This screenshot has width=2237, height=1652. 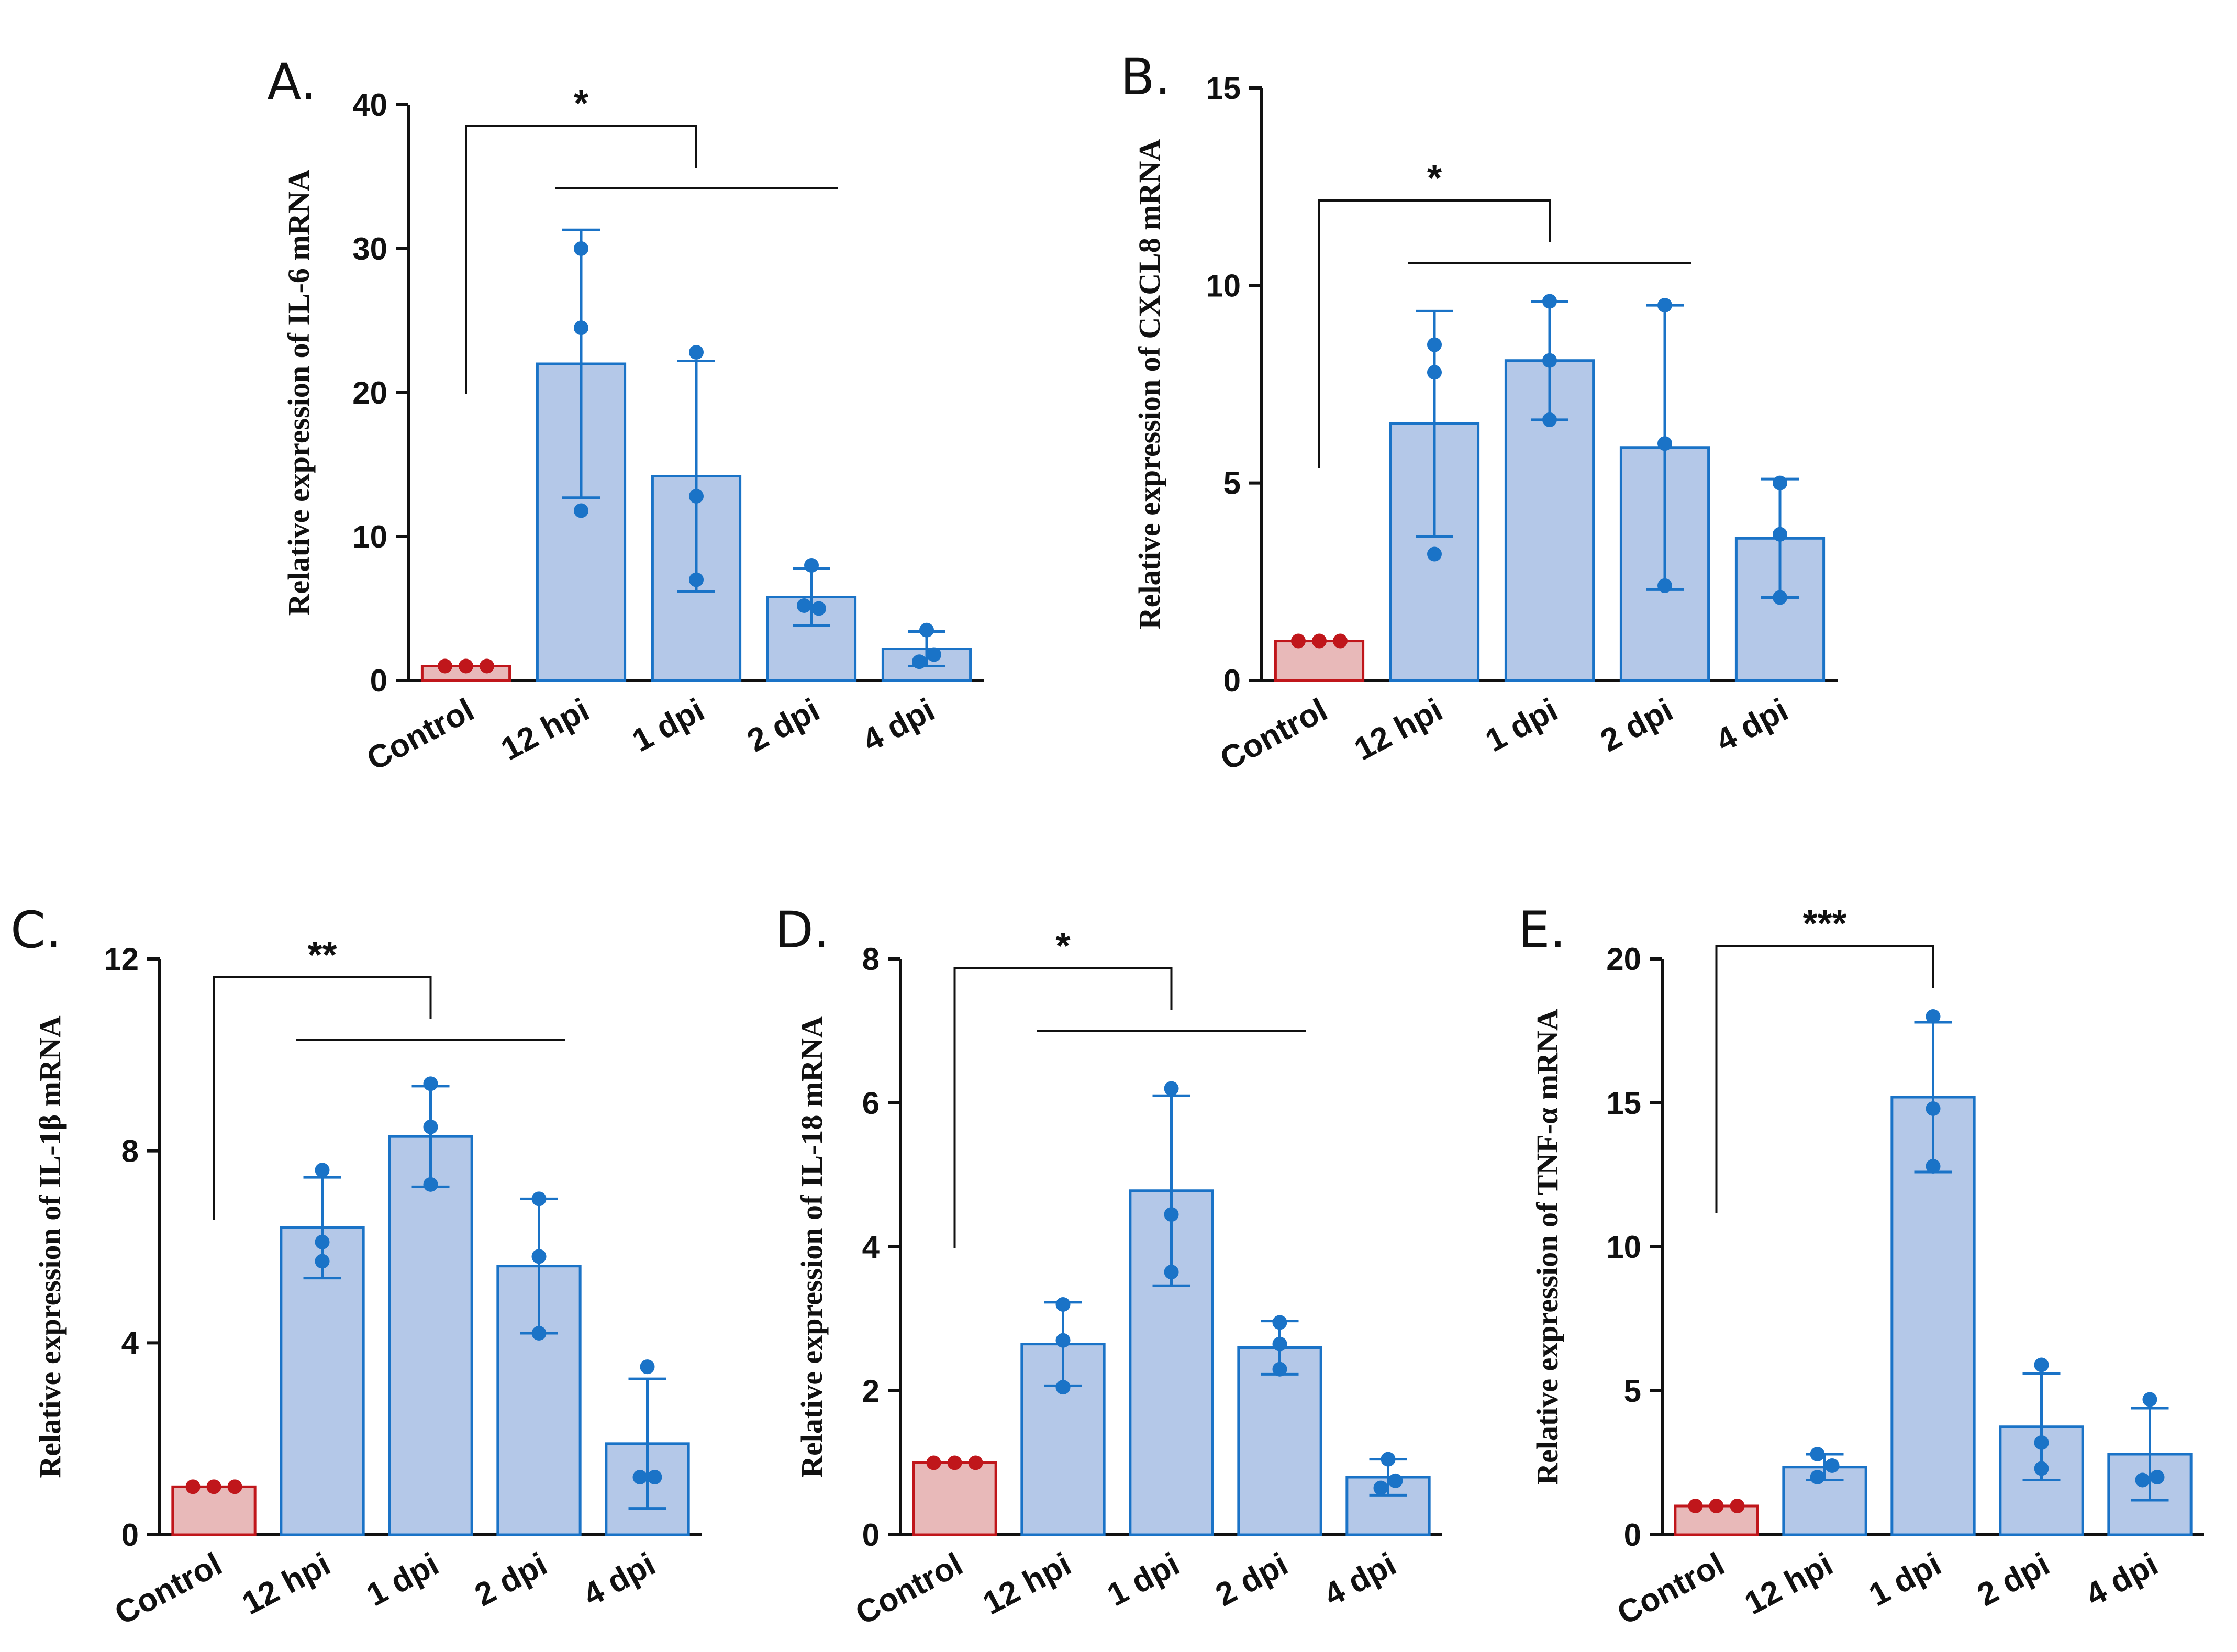 I want to click on y-axis-title: Relative expression of CXCL8 mRNA, so click(x=1149, y=384).